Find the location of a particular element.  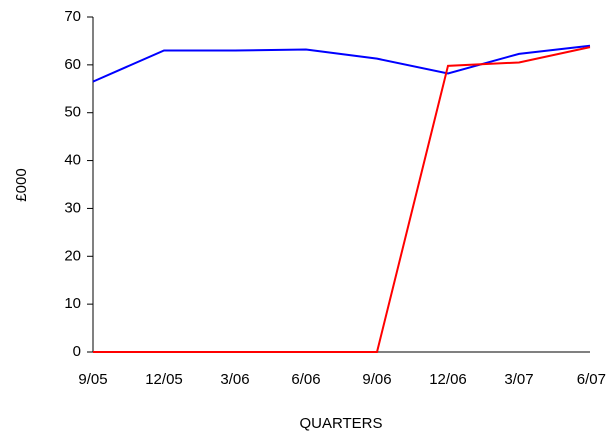

x-tick-label: 9/06 is located at coordinates (376, 379).